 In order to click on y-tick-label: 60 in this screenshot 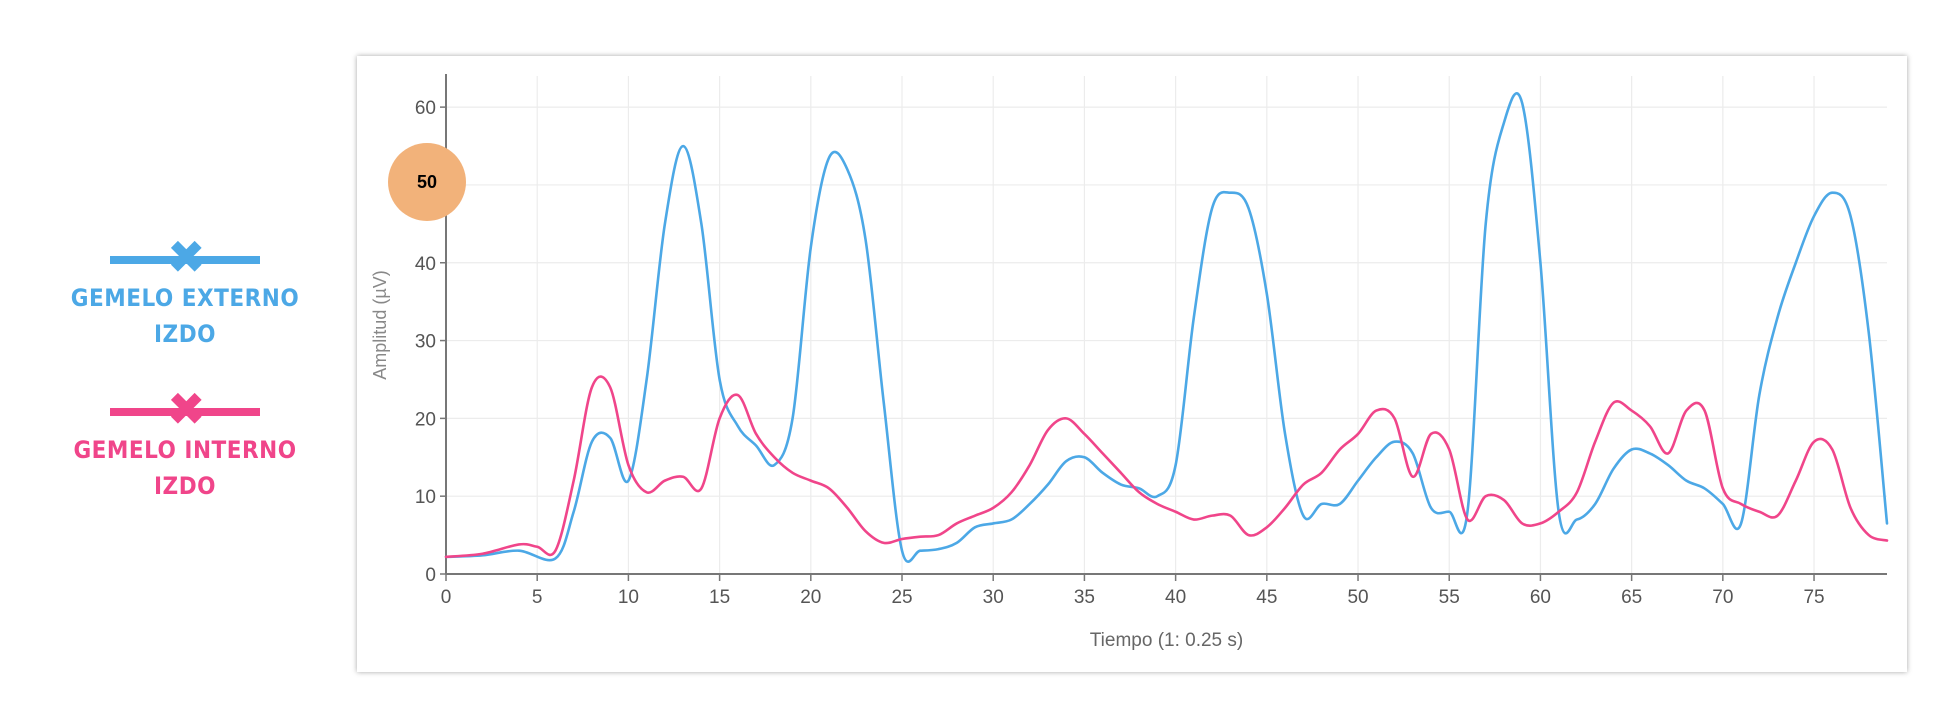, I will do `click(425, 108)`.